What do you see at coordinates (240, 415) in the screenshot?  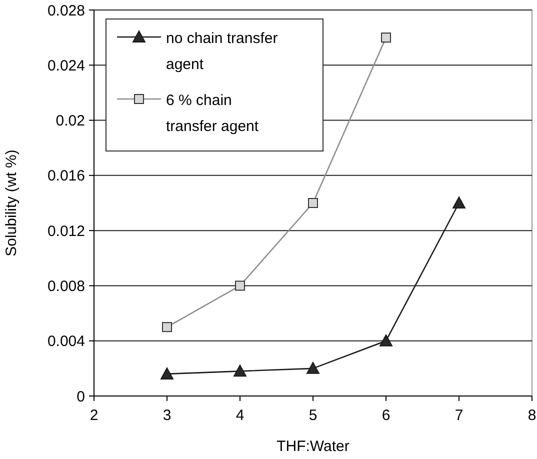 I see `x-tick-label: 4` at bounding box center [240, 415].